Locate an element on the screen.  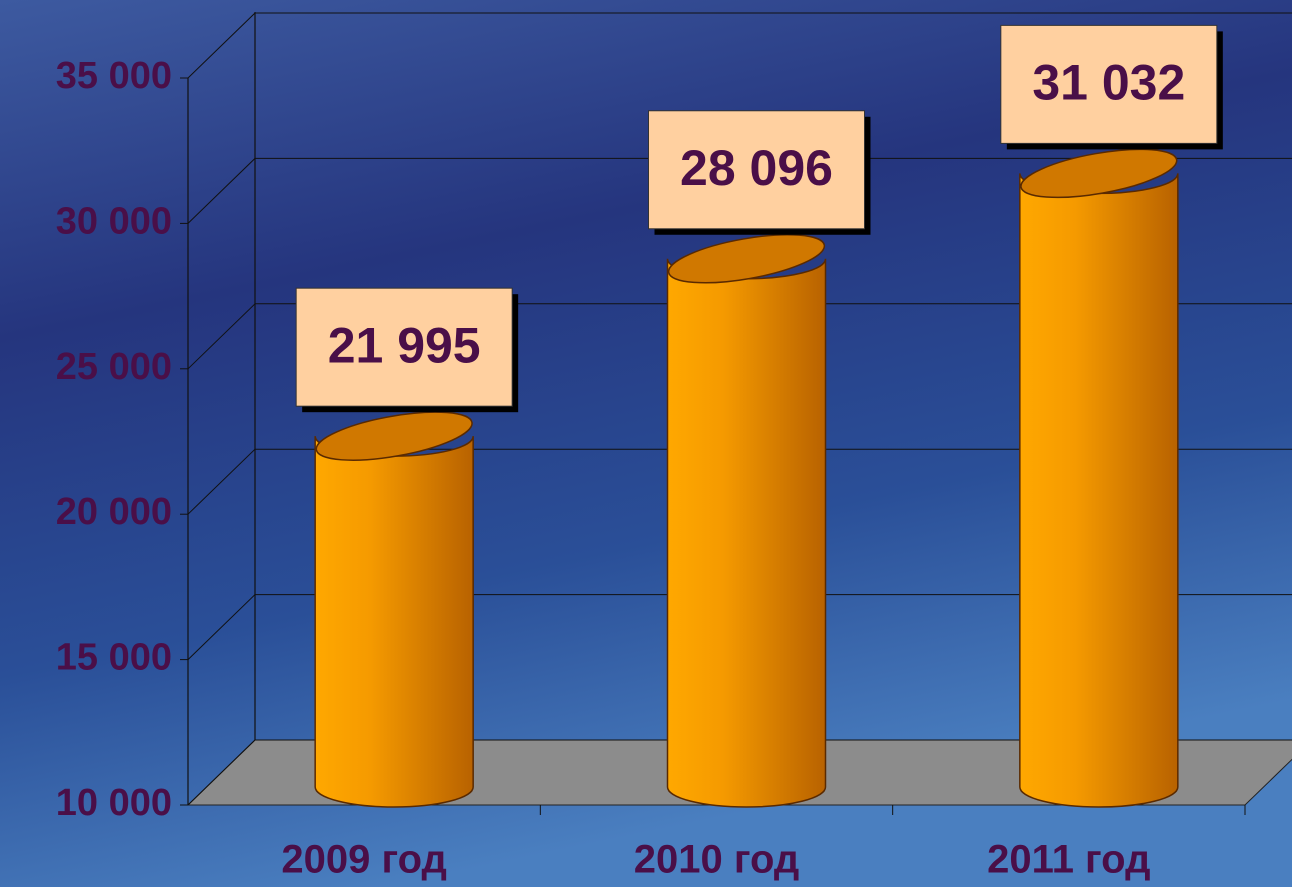
y-tick-label: 30 000 is located at coordinates (114, 221).